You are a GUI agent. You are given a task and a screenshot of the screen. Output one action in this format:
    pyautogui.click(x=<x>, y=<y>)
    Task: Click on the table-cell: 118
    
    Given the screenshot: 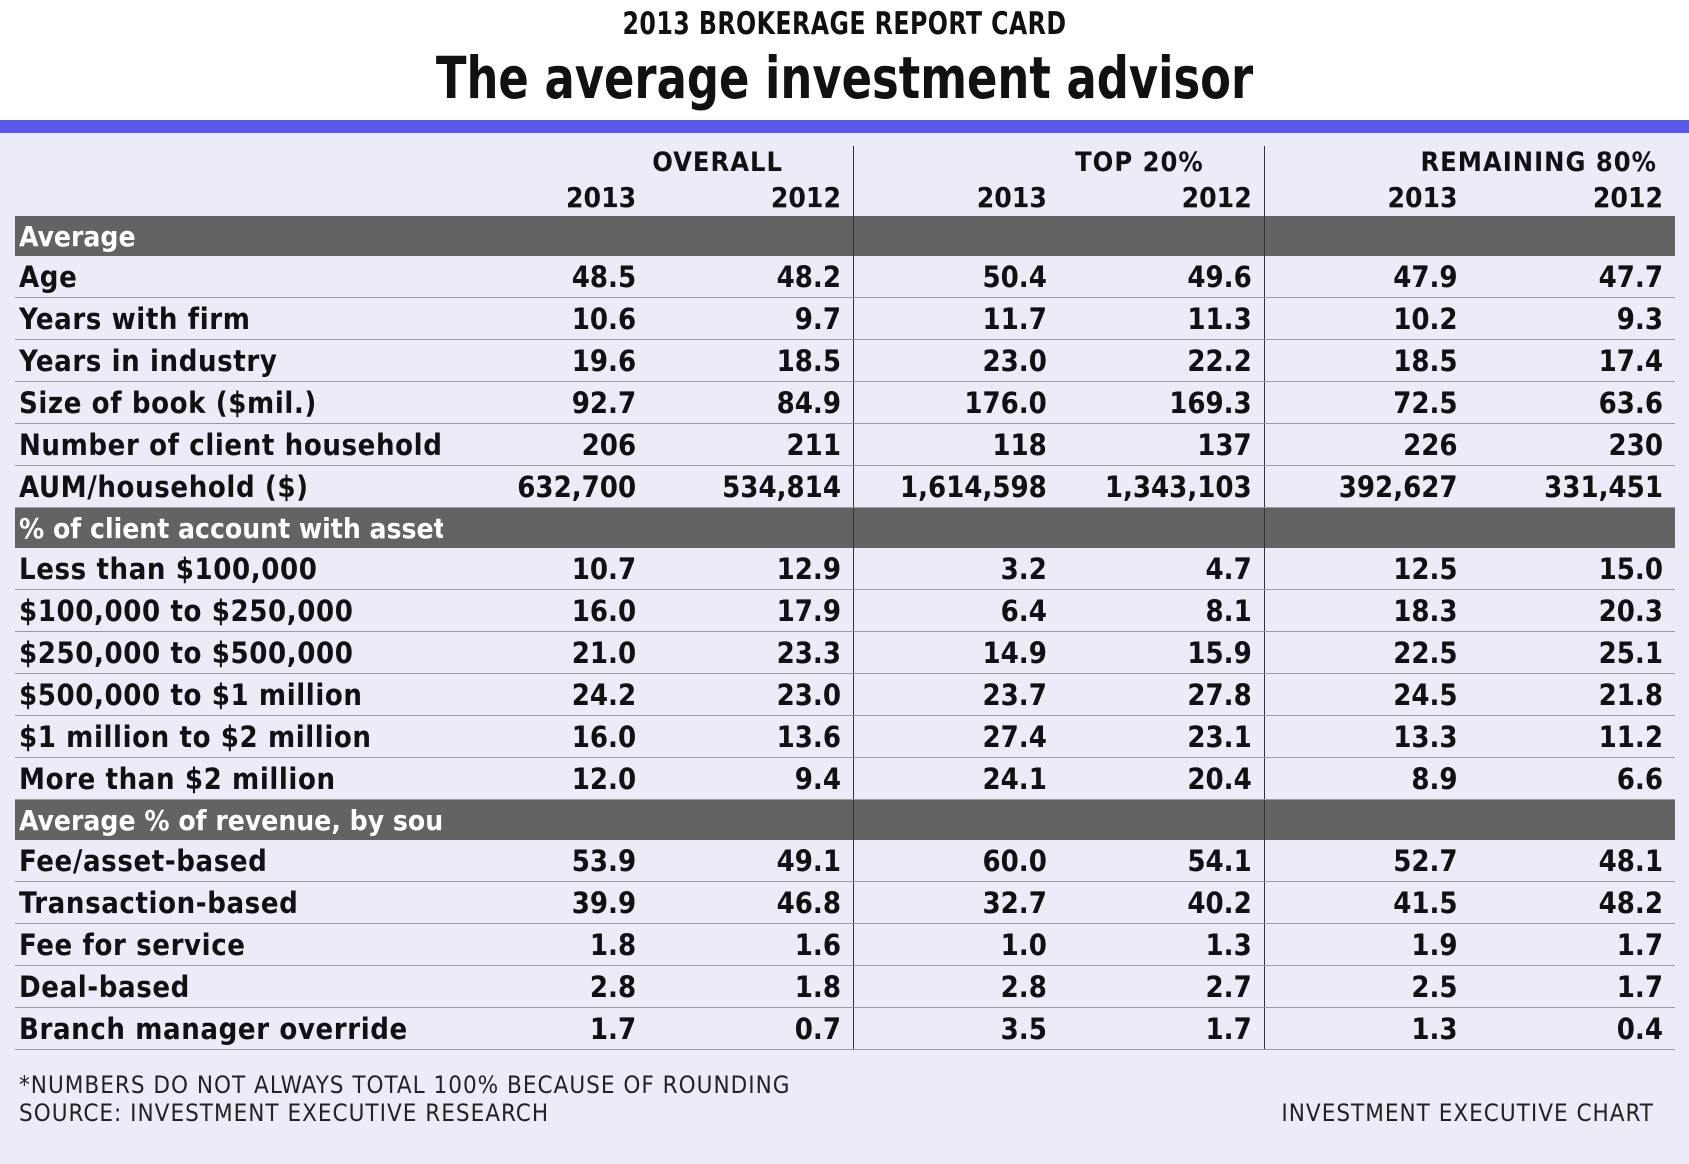 What is the action you would take?
    pyautogui.click(x=955, y=444)
    